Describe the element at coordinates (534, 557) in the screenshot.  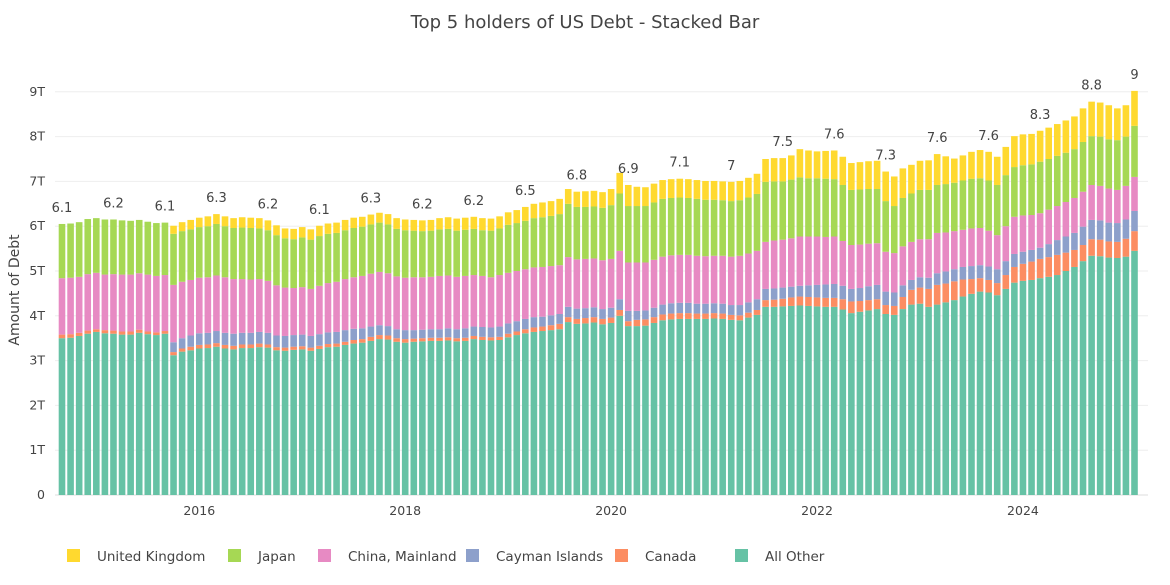
I see `legend-item: Cayman Islands` at that location.